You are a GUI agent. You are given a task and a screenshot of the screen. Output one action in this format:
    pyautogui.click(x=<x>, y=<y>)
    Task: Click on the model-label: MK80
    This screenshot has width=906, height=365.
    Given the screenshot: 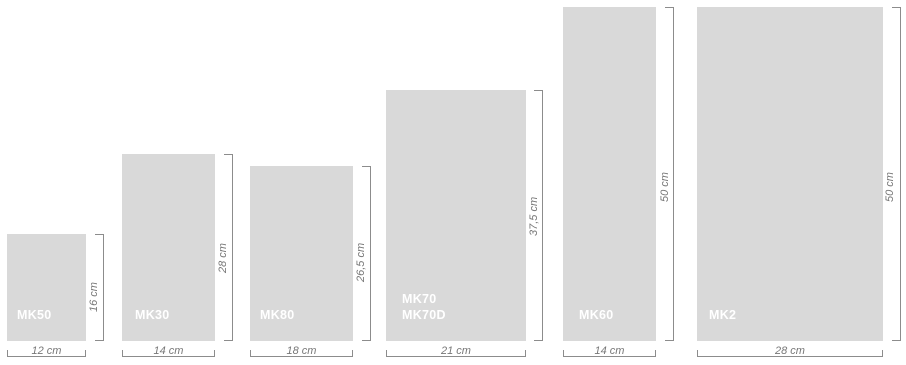 What is the action you would take?
    pyautogui.click(x=277, y=315)
    